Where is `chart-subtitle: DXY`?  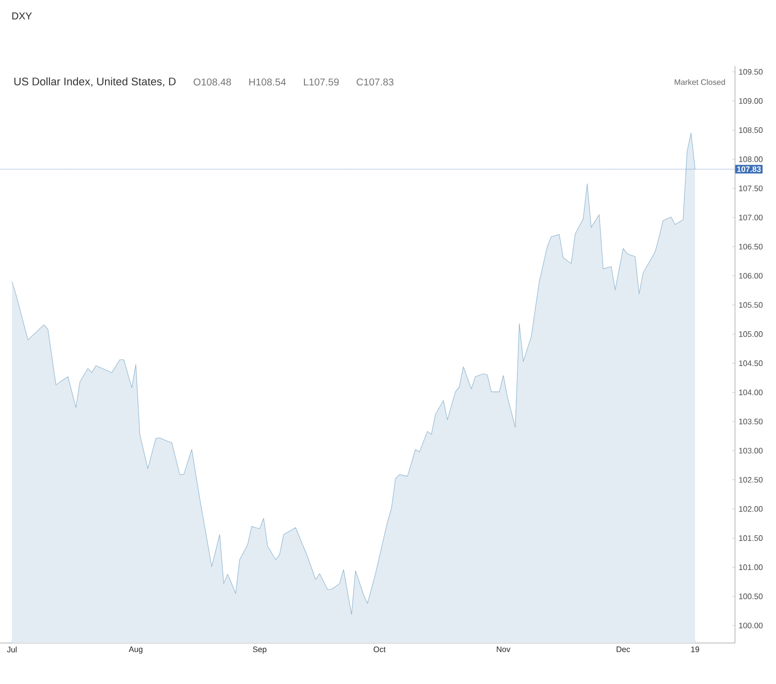
chart-subtitle: DXY is located at coordinates (22, 16).